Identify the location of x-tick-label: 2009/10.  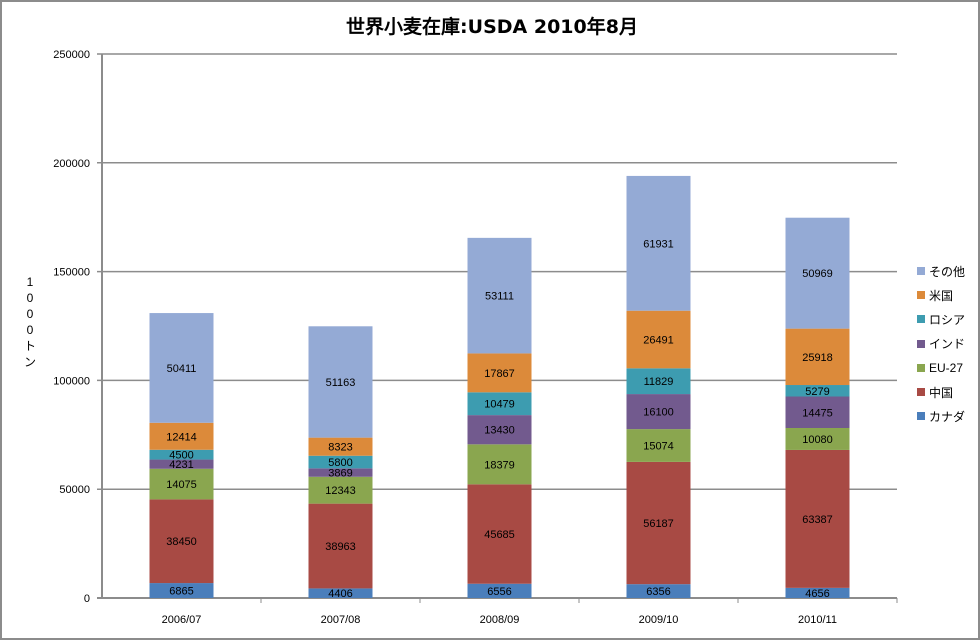
(659, 620).